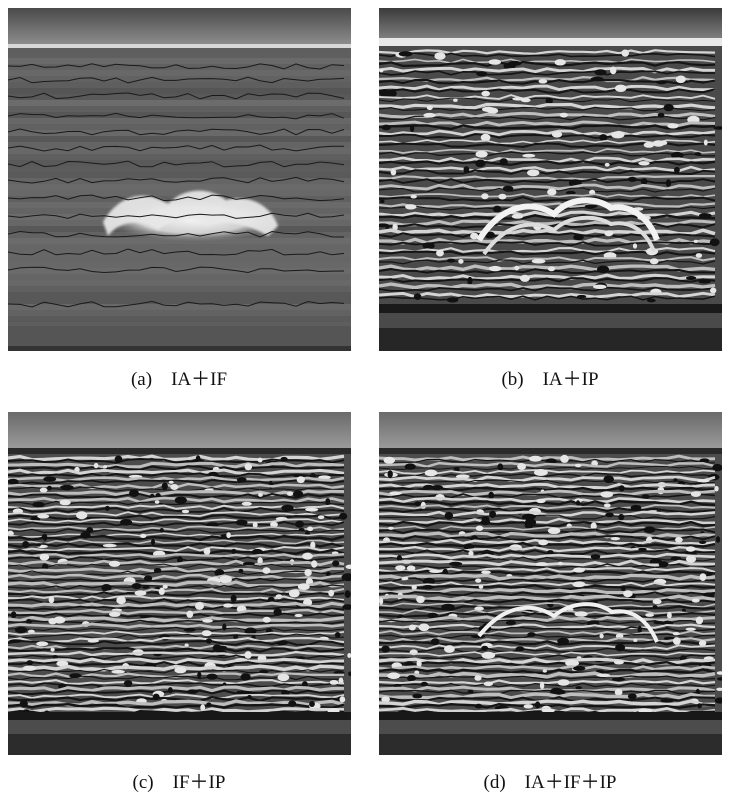  What do you see at coordinates (550, 782) in the screenshot?
I see `caption-d: (d) IA＋IF＋IP` at bounding box center [550, 782].